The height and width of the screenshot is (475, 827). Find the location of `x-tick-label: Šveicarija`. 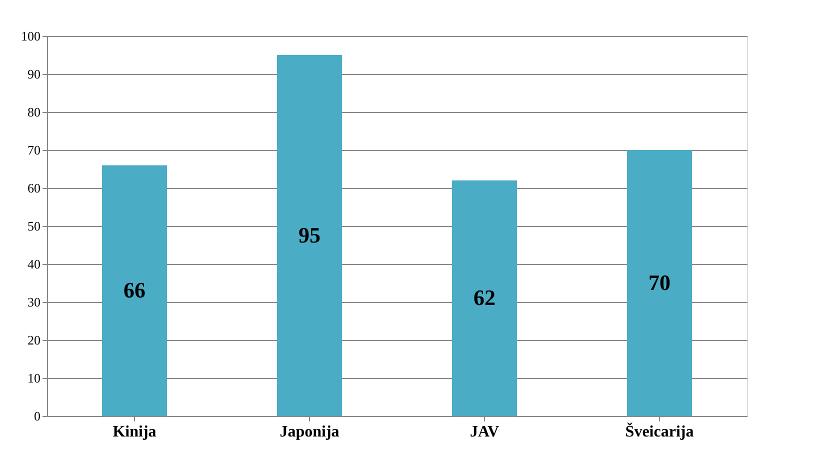

x-tick-label: Šveicarija is located at coordinates (659, 431).